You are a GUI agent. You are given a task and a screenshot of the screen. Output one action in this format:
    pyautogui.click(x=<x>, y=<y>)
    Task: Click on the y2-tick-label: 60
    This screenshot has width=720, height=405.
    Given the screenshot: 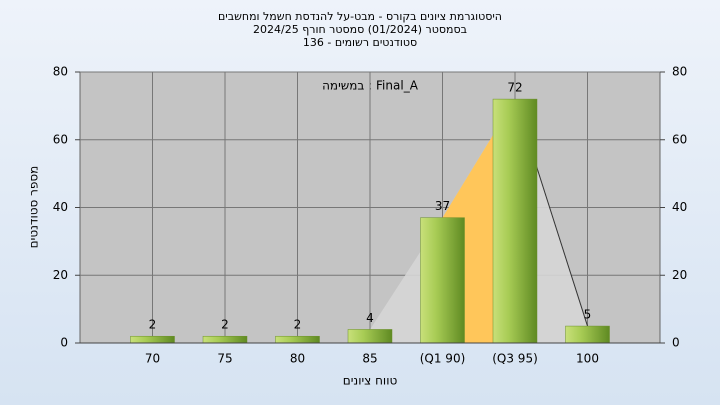 What is the action you would take?
    pyautogui.click(x=679, y=139)
    